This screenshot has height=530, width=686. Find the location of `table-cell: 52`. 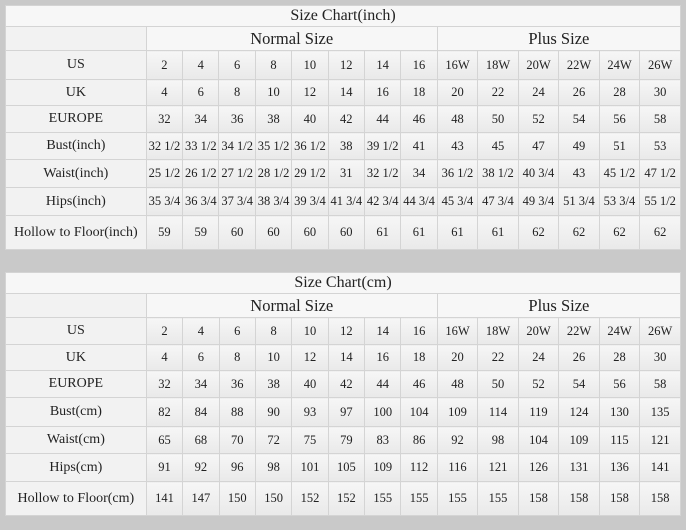

table-cell: 52 is located at coordinates (538, 119).